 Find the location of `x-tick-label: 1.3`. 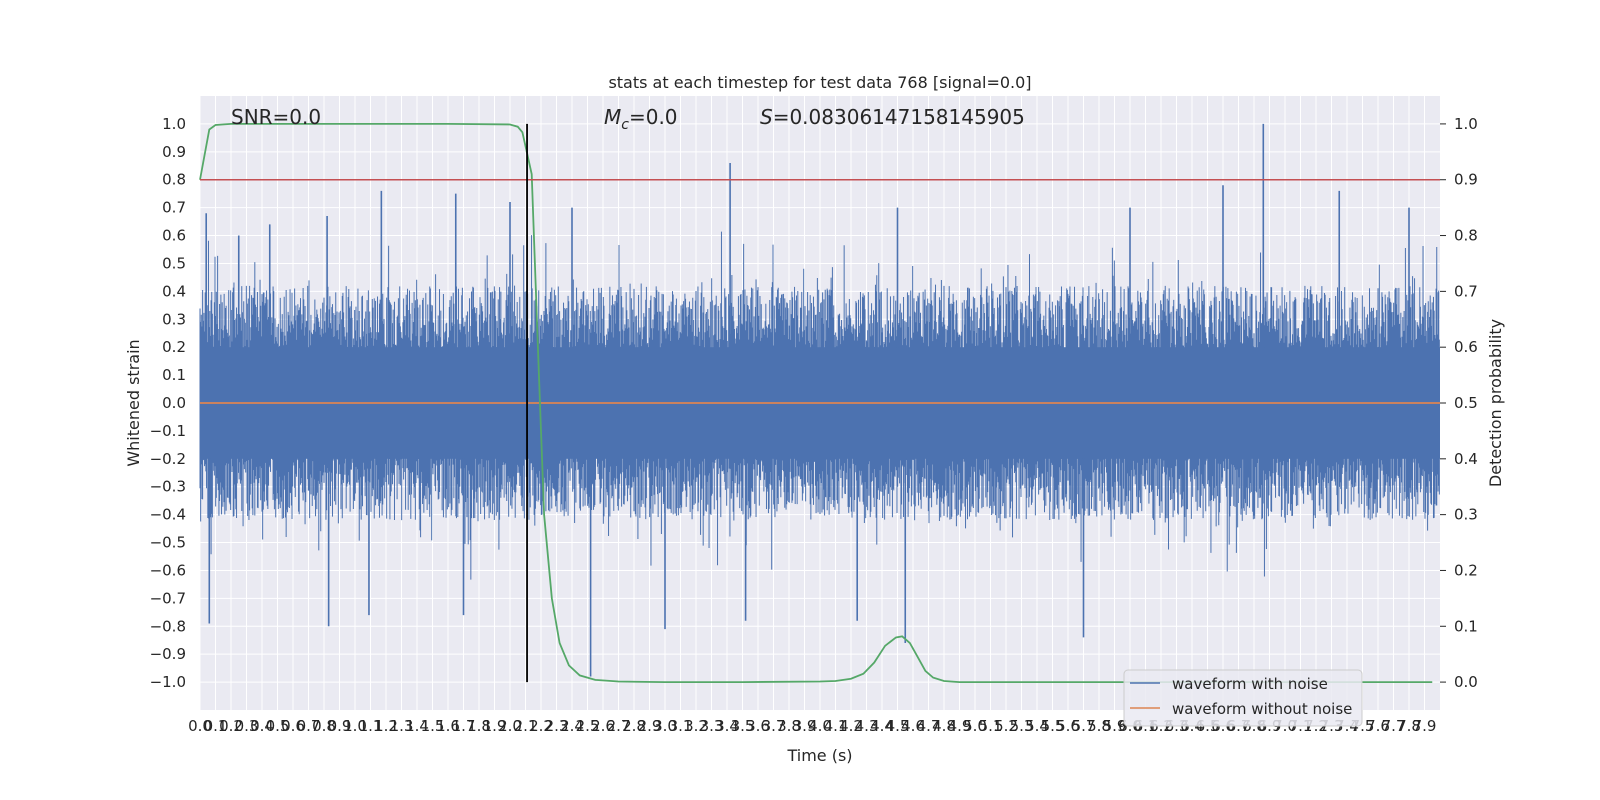

x-tick-label: 1.3 is located at coordinates (402, 726).